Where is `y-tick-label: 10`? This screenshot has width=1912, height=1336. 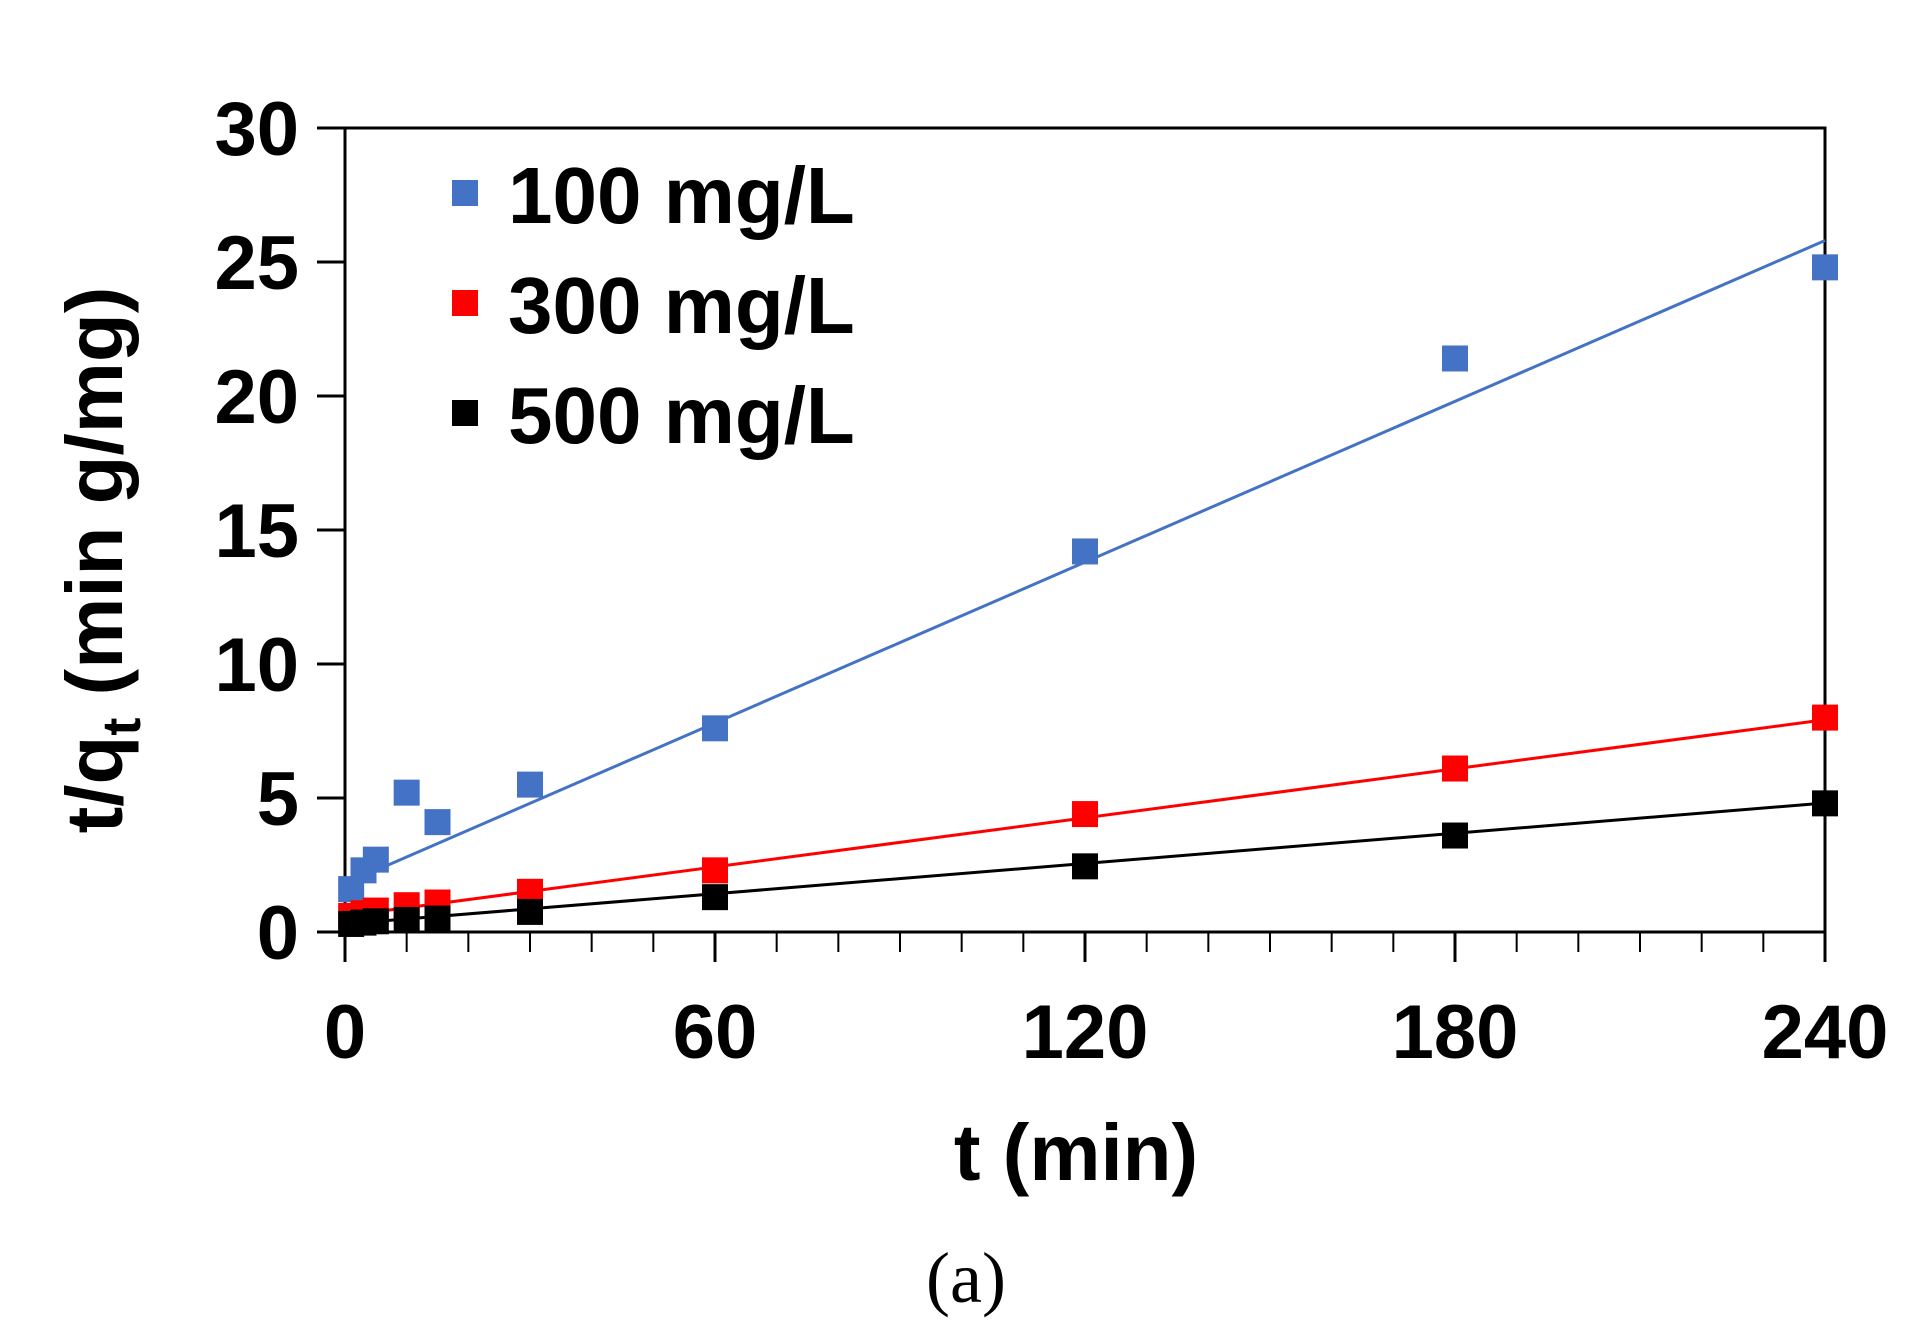
y-tick-label: 10 is located at coordinates (256, 665).